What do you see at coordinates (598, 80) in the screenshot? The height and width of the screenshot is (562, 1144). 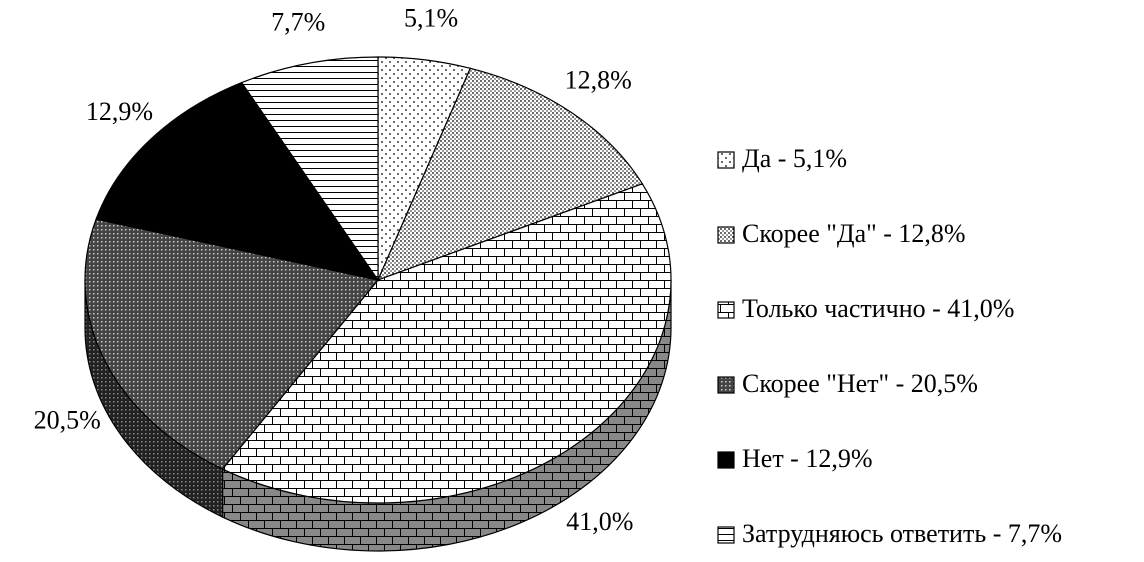 I see `data-label: 12,8%` at bounding box center [598, 80].